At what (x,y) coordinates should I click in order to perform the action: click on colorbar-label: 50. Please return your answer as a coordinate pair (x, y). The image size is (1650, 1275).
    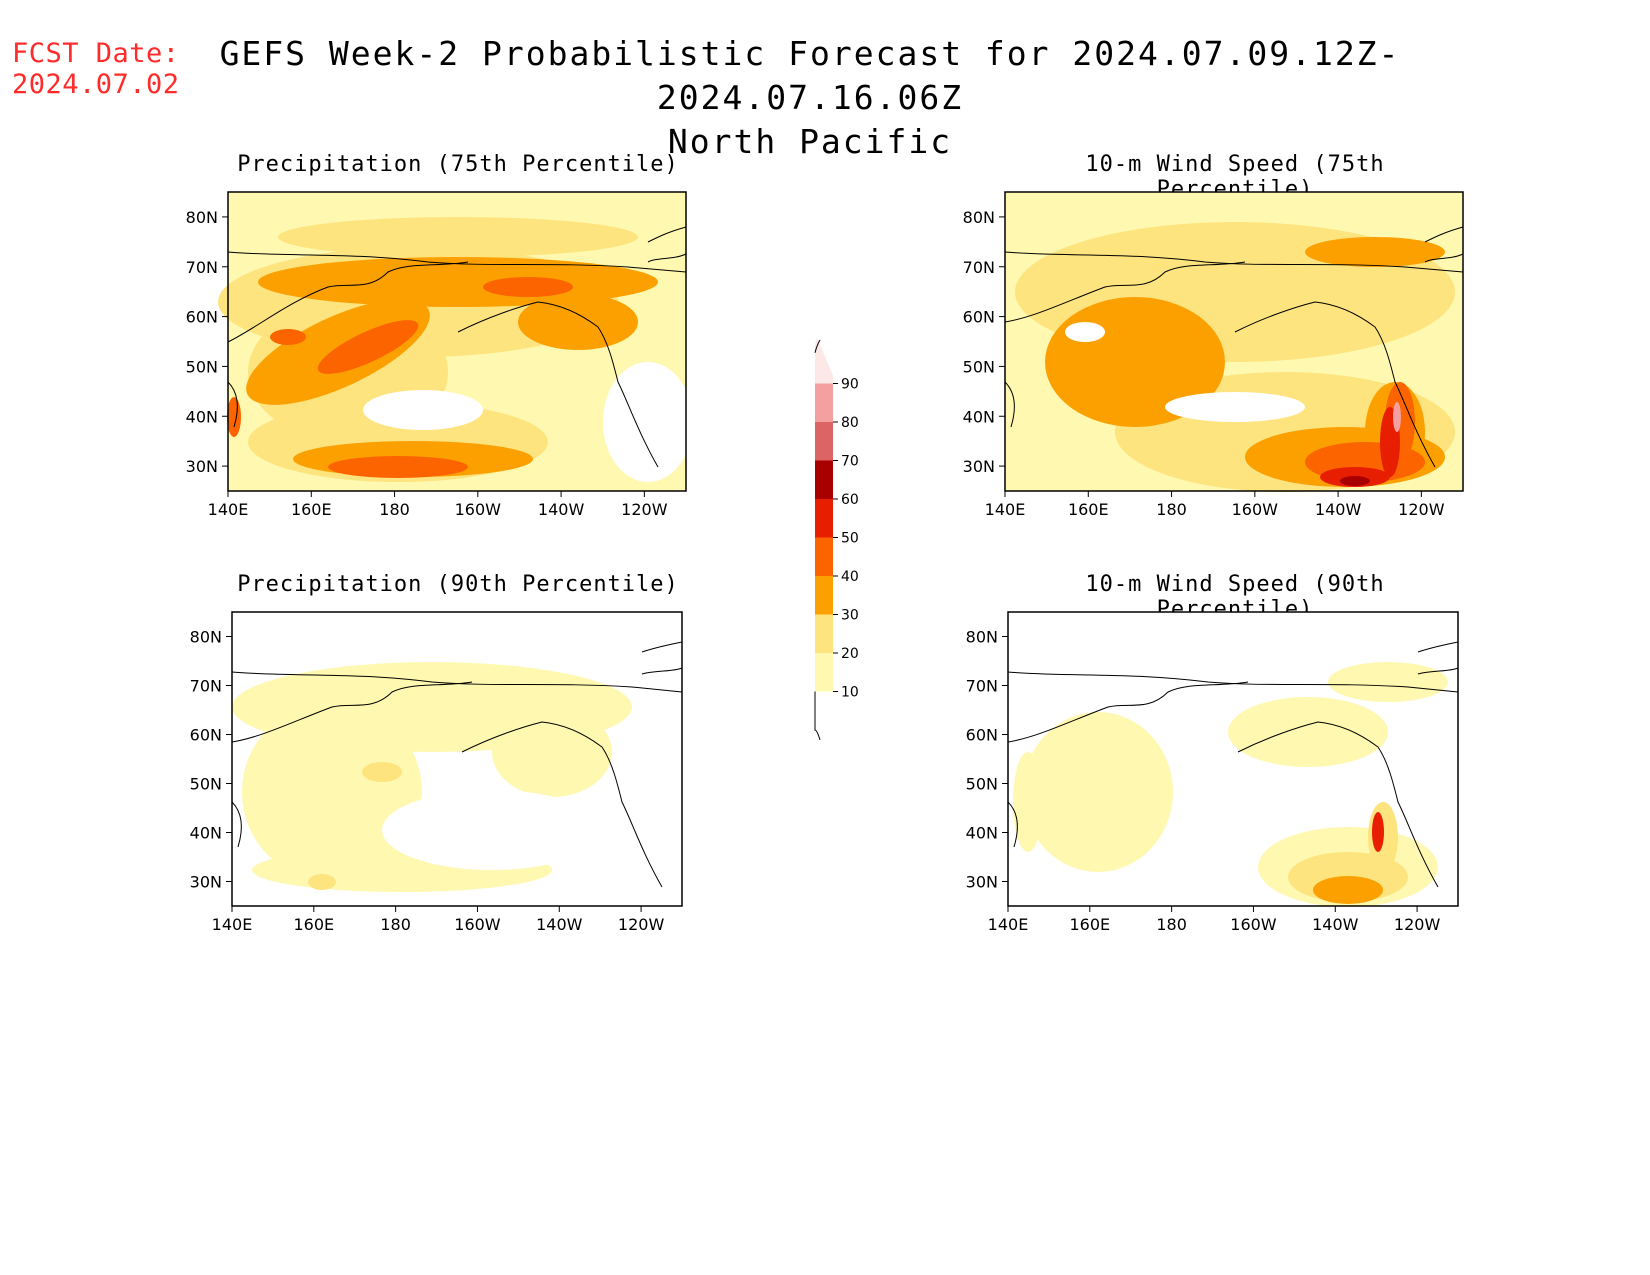
    Looking at the image, I should click on (850, 539).